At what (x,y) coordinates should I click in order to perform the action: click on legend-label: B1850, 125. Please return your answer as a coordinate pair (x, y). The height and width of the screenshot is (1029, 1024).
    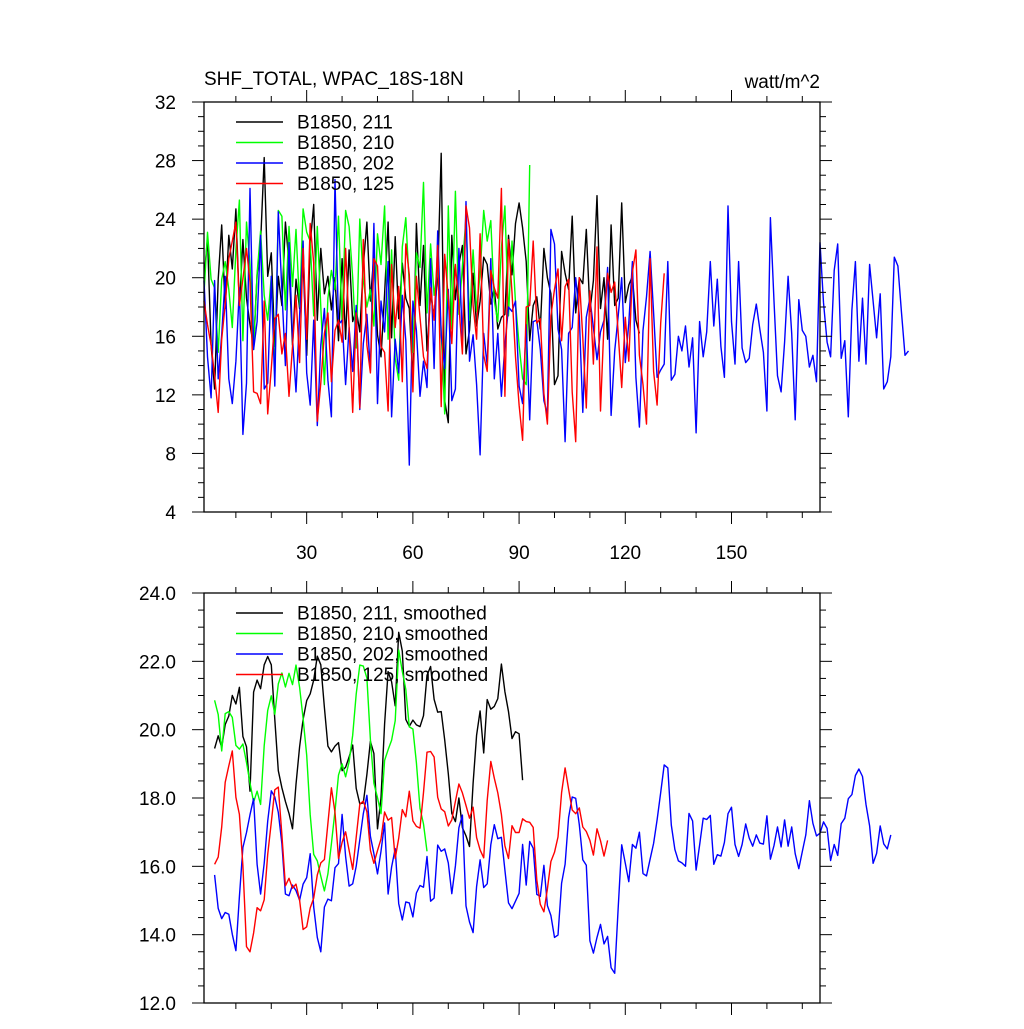
    Looking at the image, I should click on (345, 184).